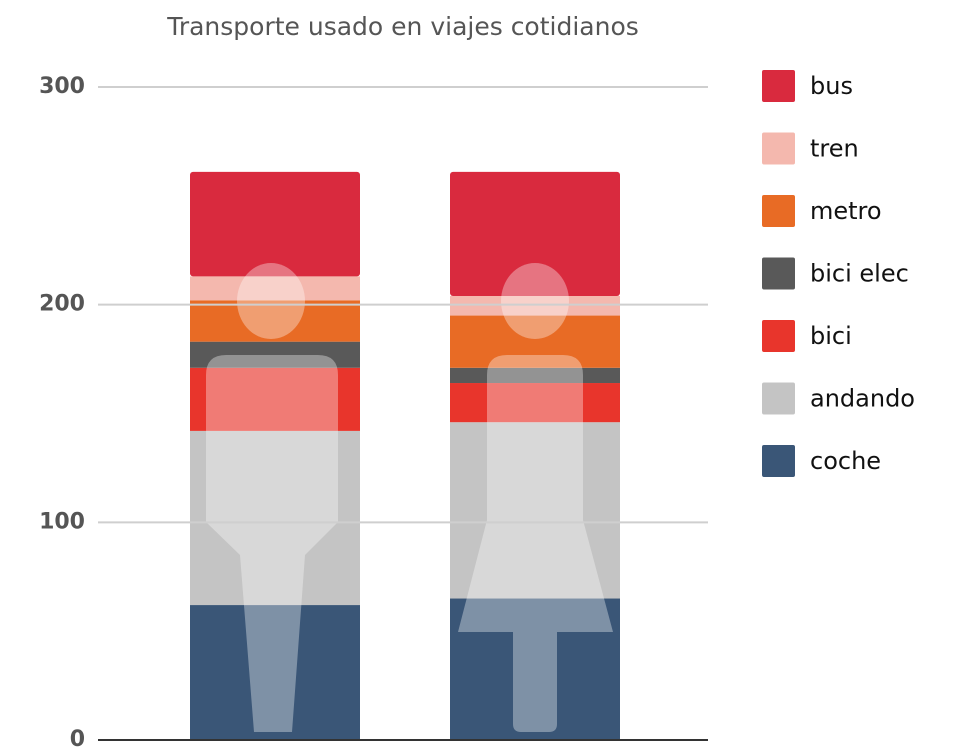 This screenshot has height=748, width=960. I want to click on male-body, so click(272, 543).